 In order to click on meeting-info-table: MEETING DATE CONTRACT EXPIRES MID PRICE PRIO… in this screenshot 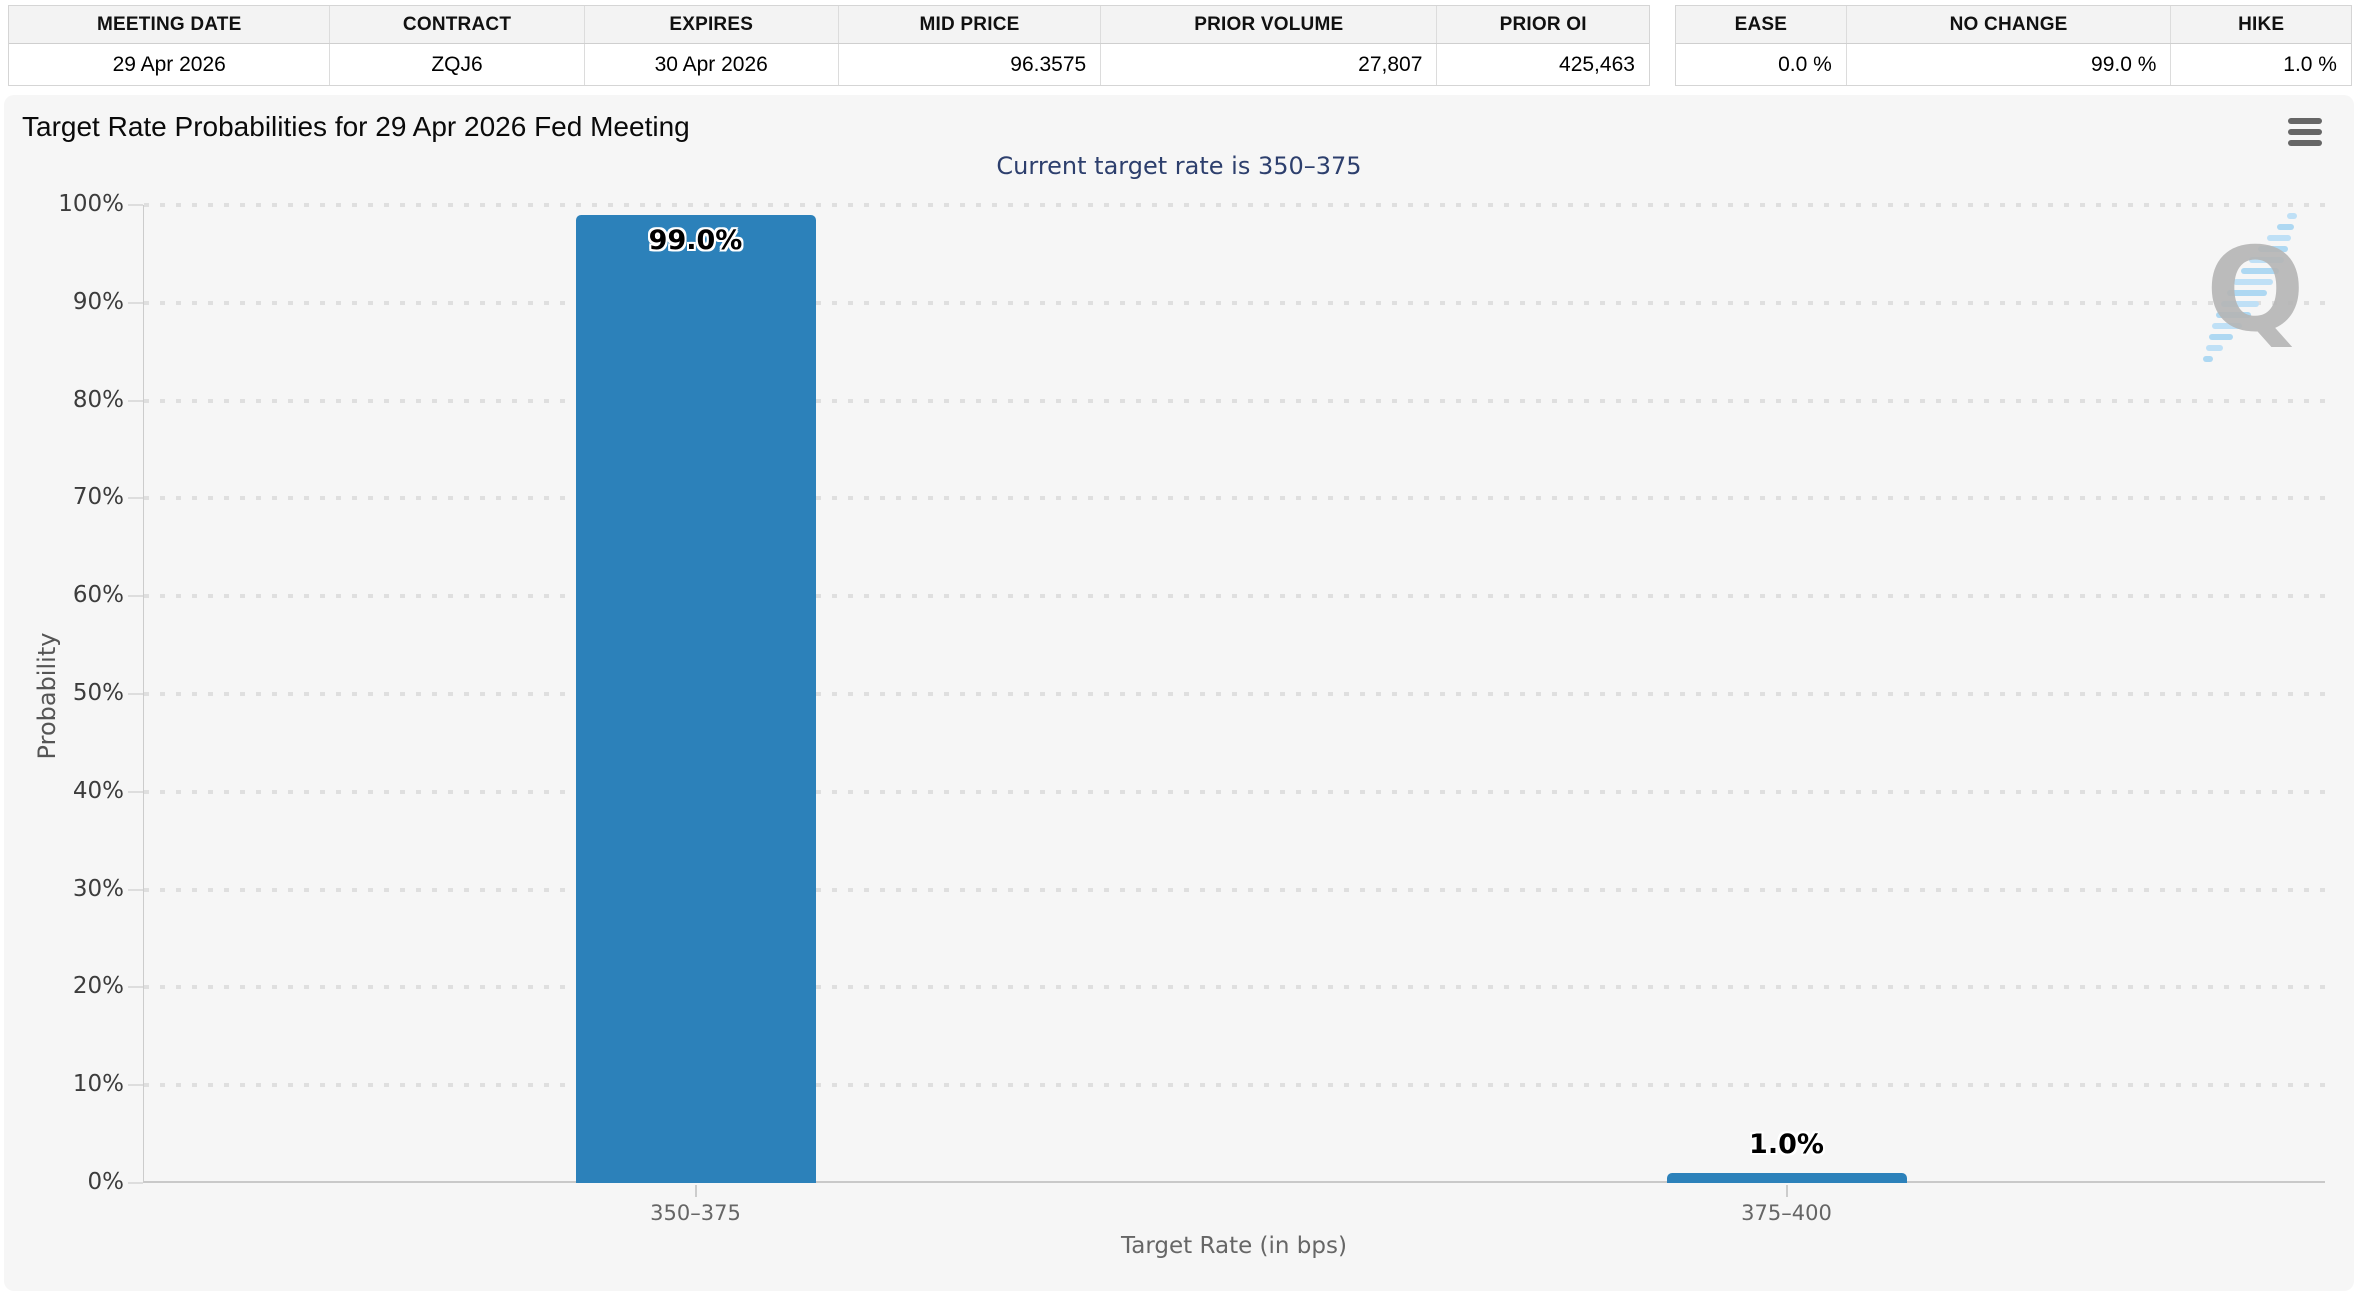, I will do `click(829, 45)`.